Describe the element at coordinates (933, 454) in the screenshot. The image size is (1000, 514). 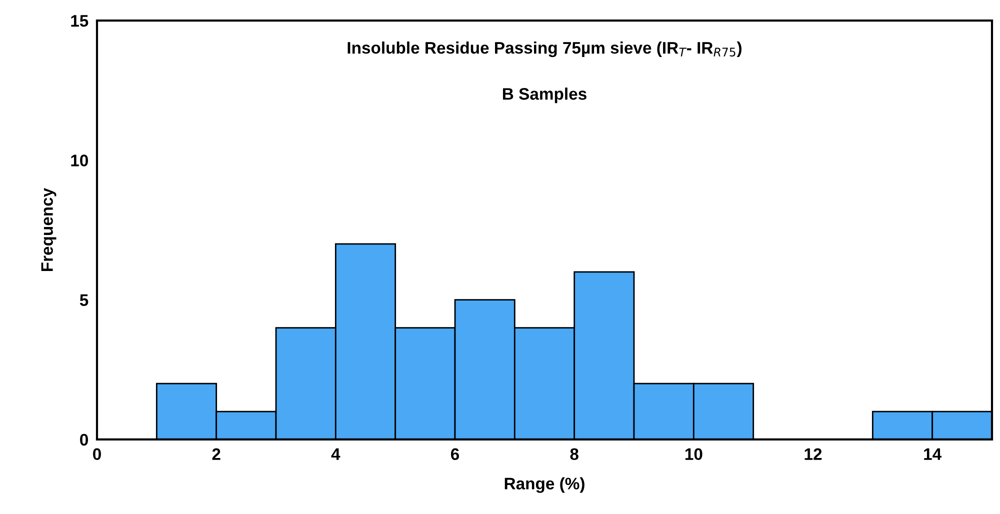
I see `x-tick-label: 14` at that location.